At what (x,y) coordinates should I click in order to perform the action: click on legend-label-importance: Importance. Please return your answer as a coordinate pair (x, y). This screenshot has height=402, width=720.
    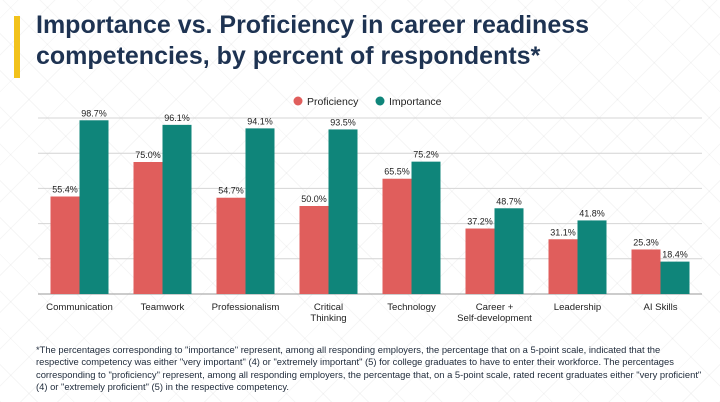
    Looking at the image, I should click on (415, 102).